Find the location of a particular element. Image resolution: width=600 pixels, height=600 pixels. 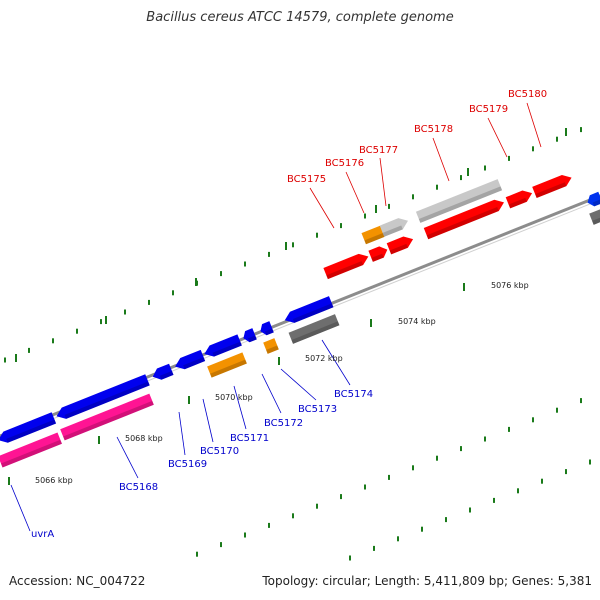

rna-feature-orange-top-body is located at coordinates (373, 235).